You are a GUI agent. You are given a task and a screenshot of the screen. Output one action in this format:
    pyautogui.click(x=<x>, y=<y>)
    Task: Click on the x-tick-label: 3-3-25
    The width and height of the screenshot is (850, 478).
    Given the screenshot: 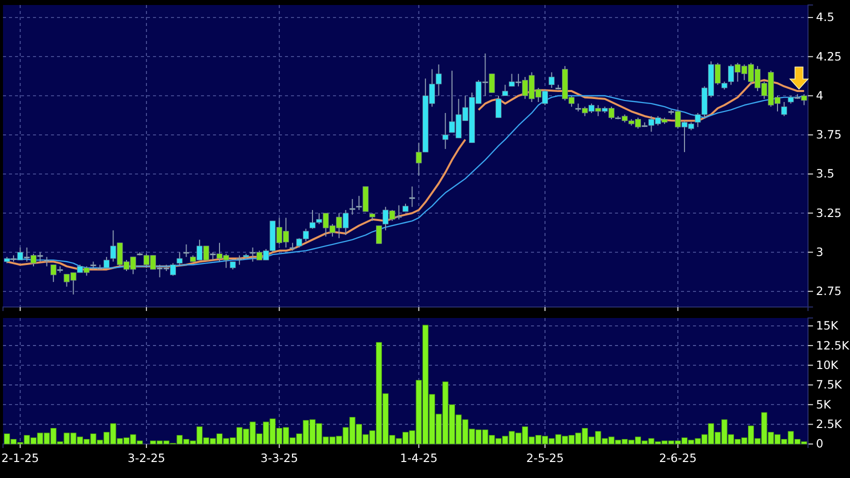 What is the action you would take?
    pyautogui.click(x=279, y=458)
    